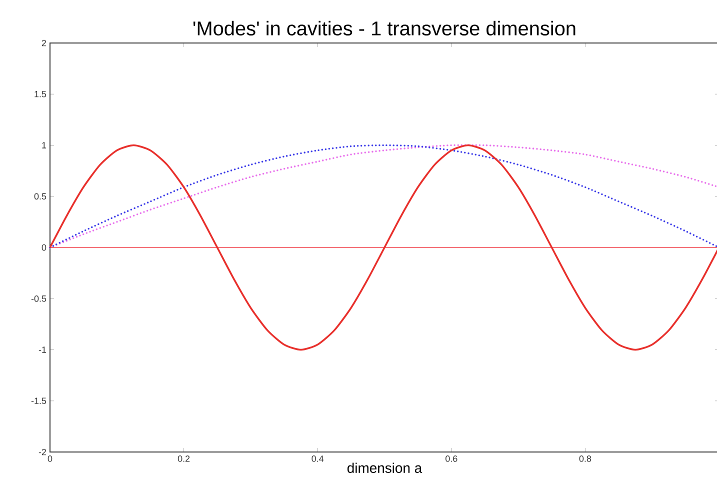 The image size is (717, 497). What do you see at coordinates (452, 459) in the screenshot?
I see `x-tick-label: 0.6` at bounding box center [452, 459].